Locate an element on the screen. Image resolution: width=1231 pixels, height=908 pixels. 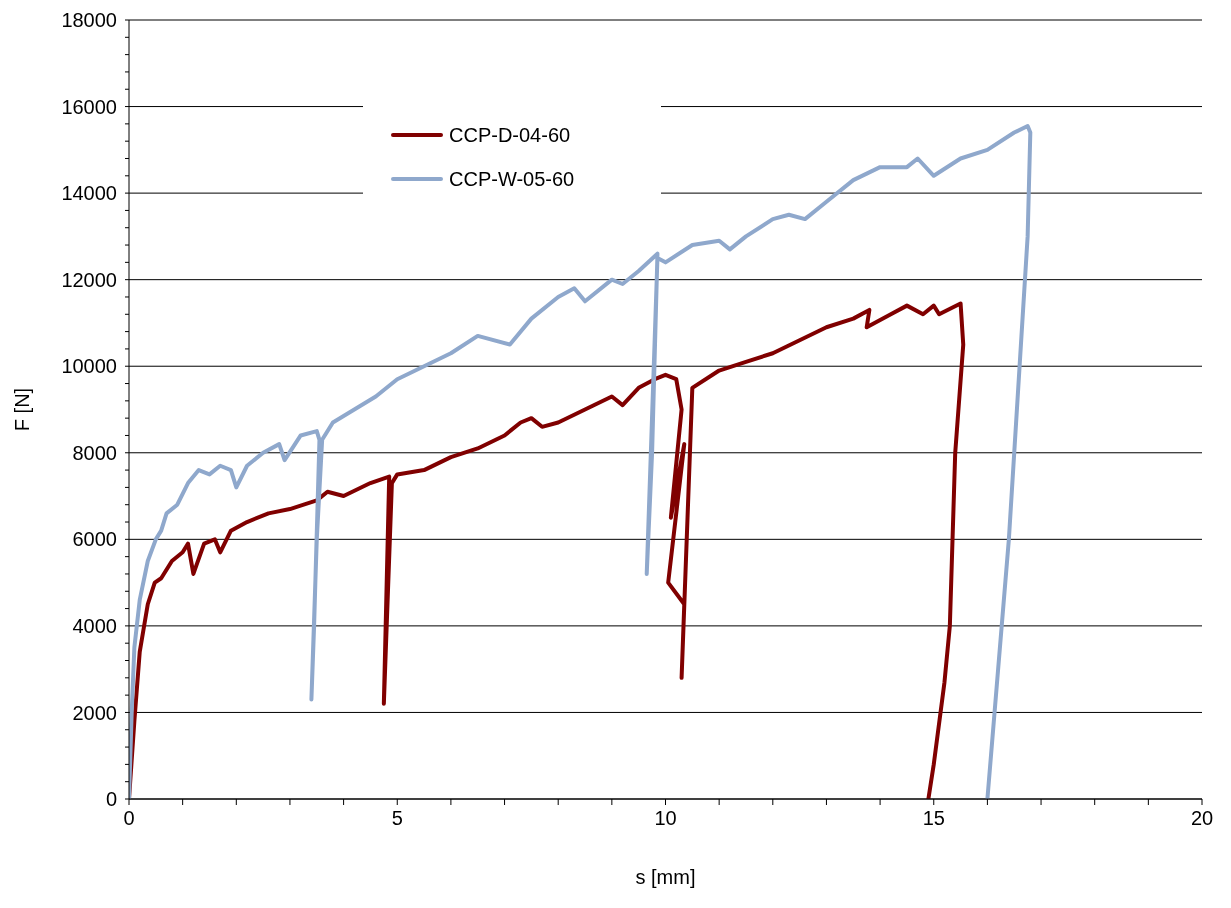
x-axis-title: s [mm] is located at coordinates (665, 877).